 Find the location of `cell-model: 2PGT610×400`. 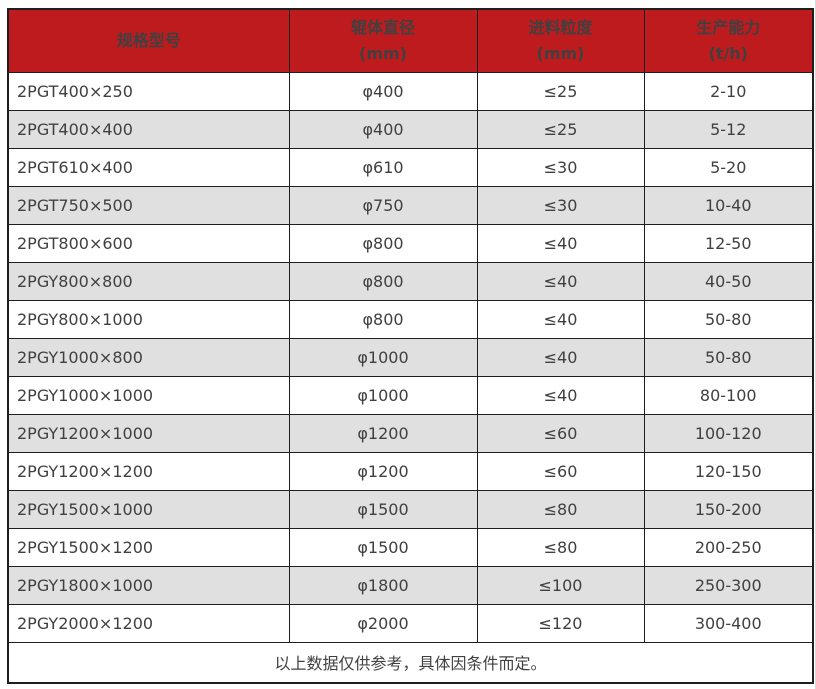

cell-model: 2PGT610×400 is located at coordinates (148, 167).